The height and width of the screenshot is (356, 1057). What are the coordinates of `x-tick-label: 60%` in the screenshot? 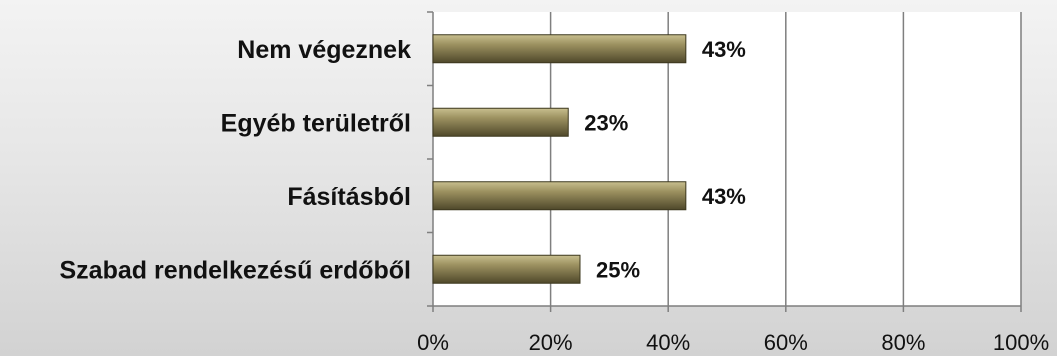 It's located at (786, 342).